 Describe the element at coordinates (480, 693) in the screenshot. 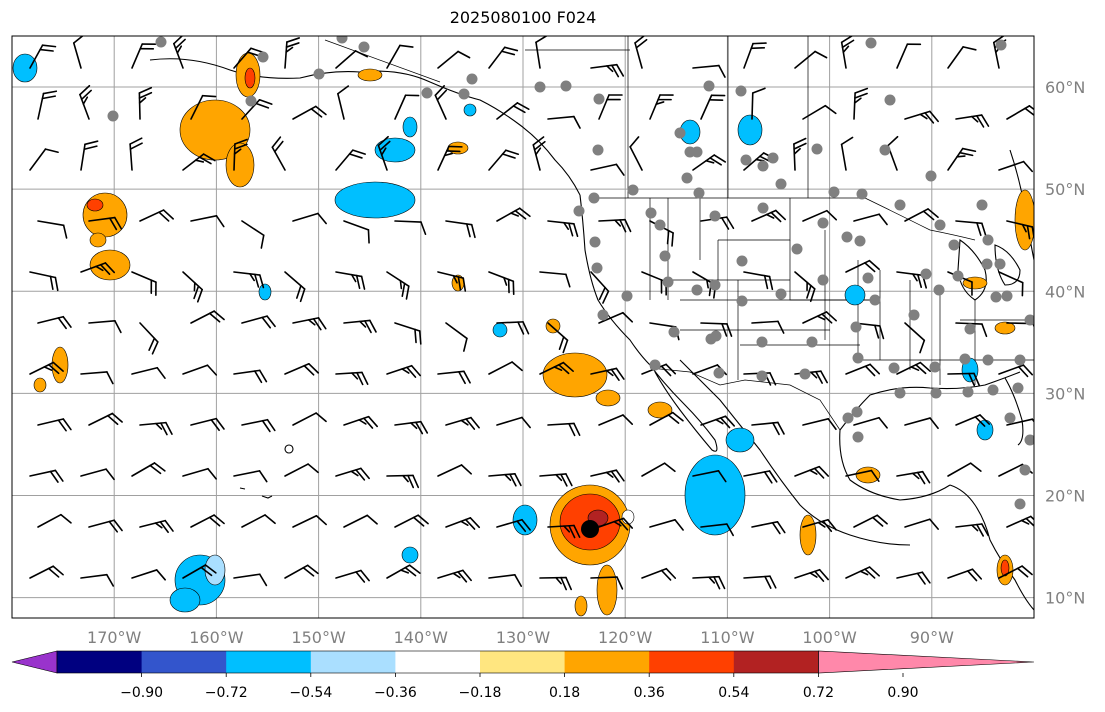

I see `colorbar-tick-label: −0.18` at that location.